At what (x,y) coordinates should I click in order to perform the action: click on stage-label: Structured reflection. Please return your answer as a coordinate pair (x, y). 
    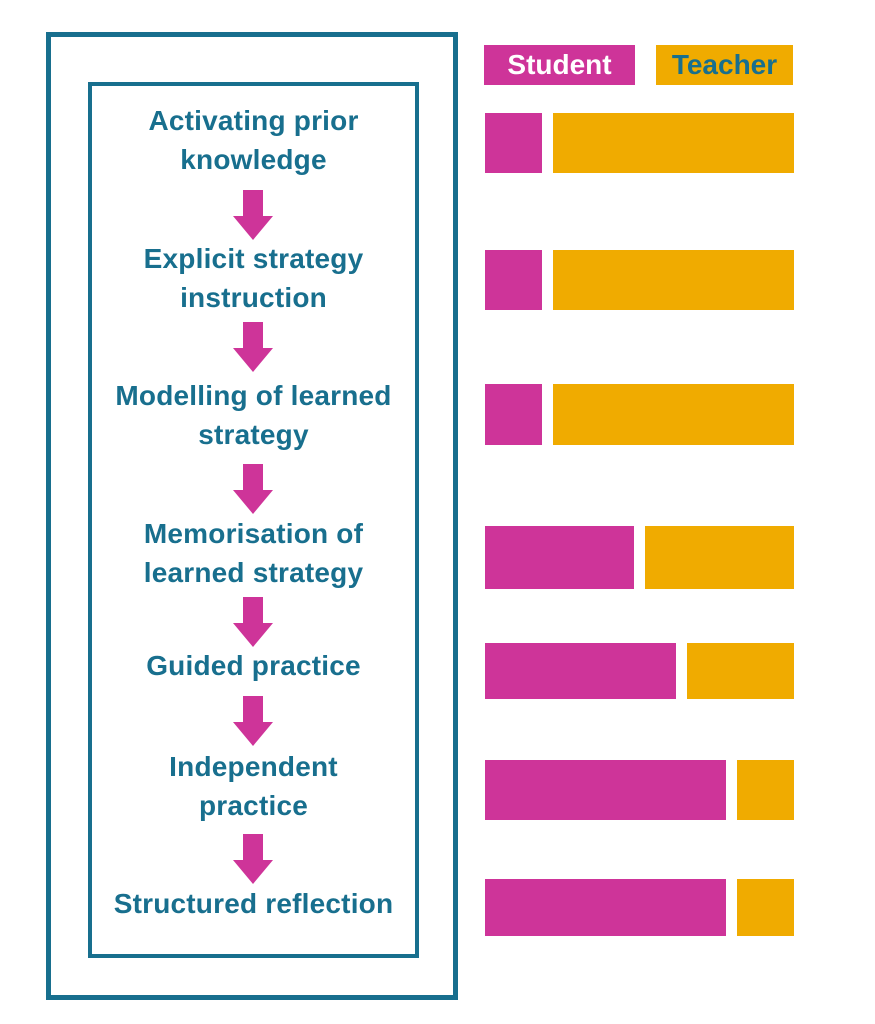
    Looking at the image, I should click on (253, 903).